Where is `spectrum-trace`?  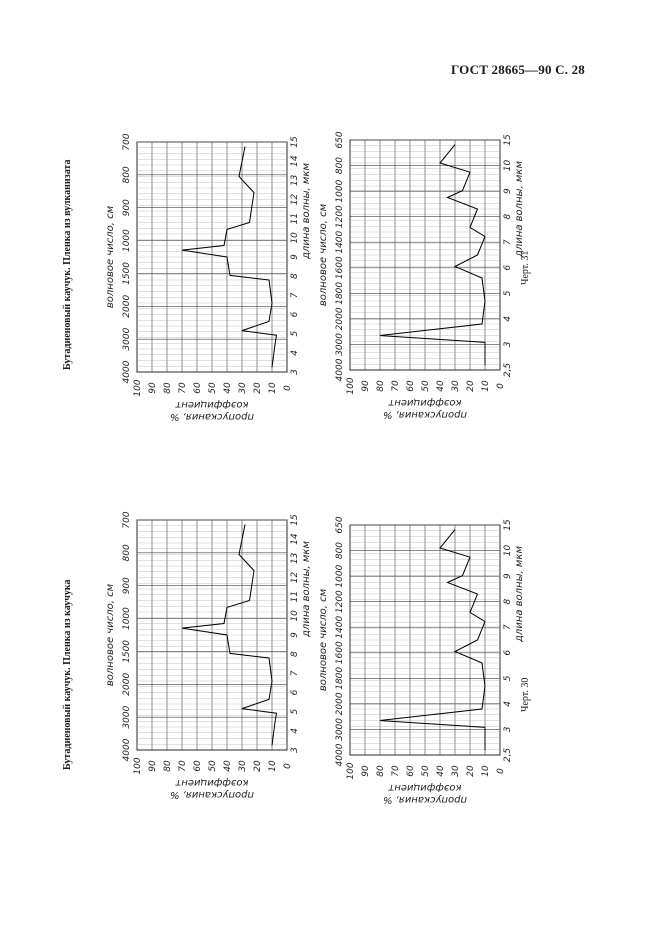
spectrum-trace is located at coordinates (229, 257).